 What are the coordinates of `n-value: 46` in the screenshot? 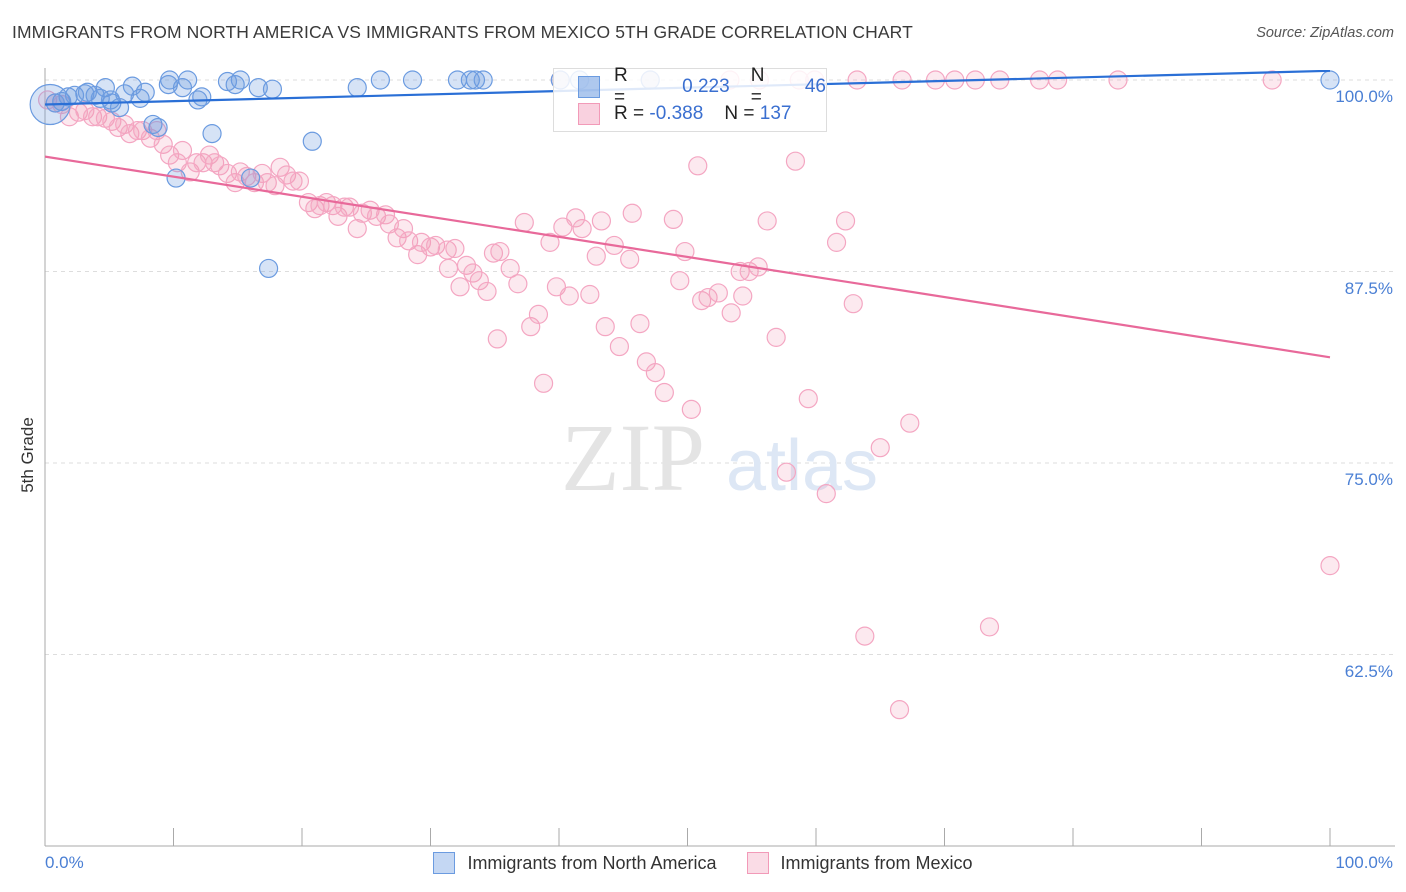 It's located at (815, 86).